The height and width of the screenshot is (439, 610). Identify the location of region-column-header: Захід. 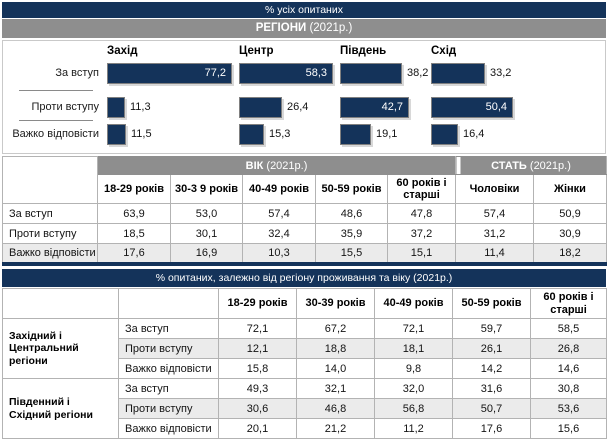
(122, 51).